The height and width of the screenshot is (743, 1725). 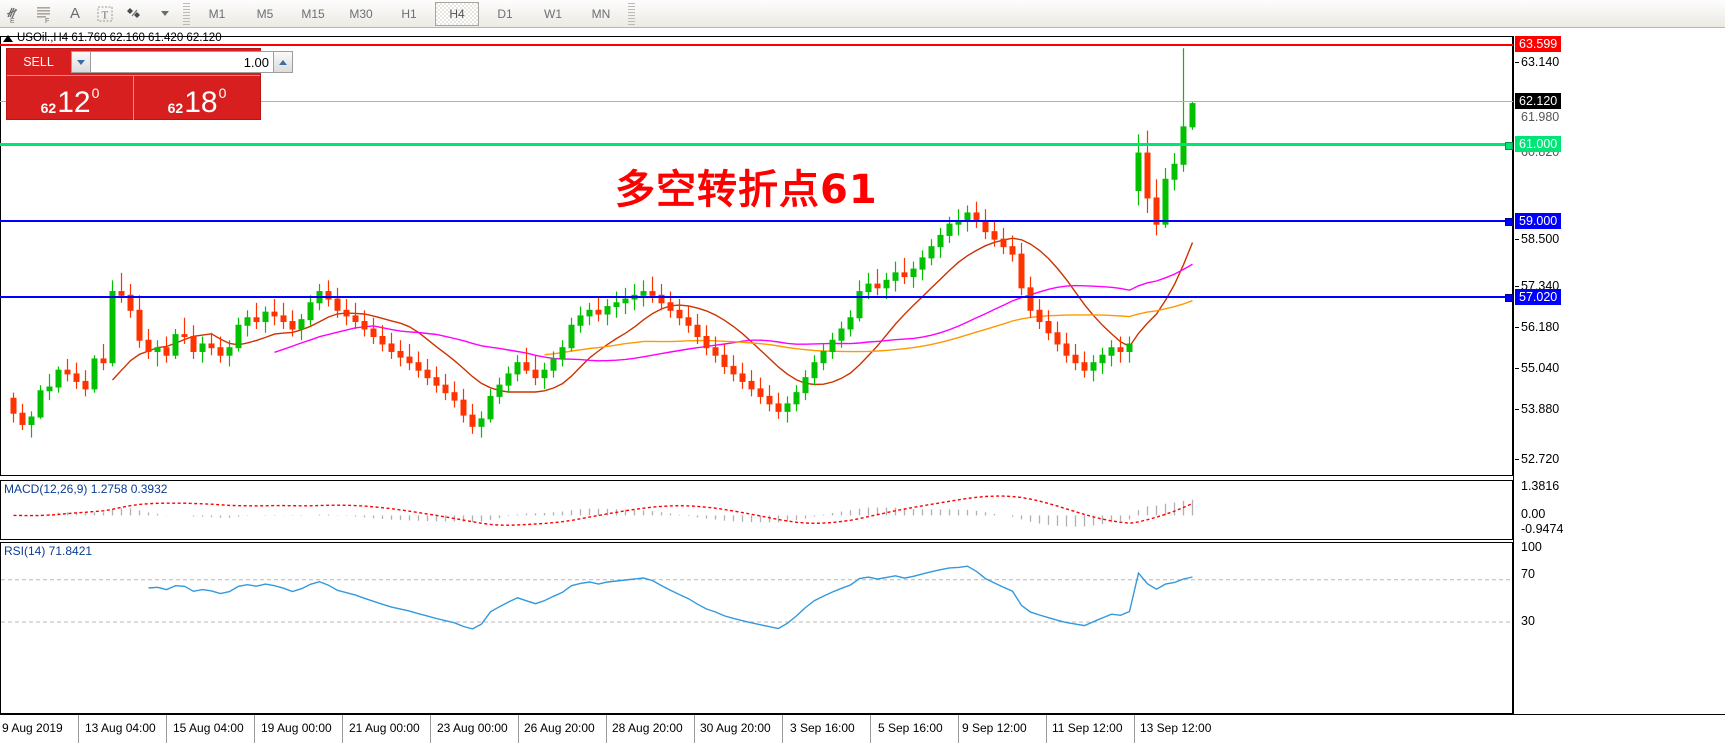 I want to click on symbol-header: USOil.,H4 61.760 62.160 61.420 62.120, so click(x=111, y=38).